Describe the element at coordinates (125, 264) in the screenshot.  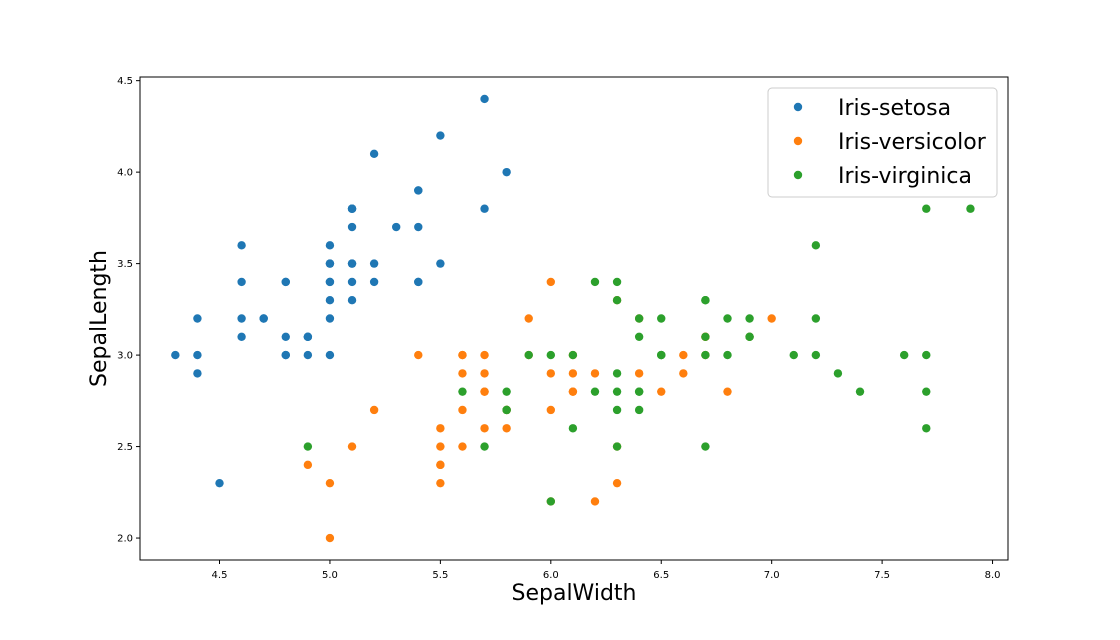
I see `y-tick-label: 3.5` at that location.